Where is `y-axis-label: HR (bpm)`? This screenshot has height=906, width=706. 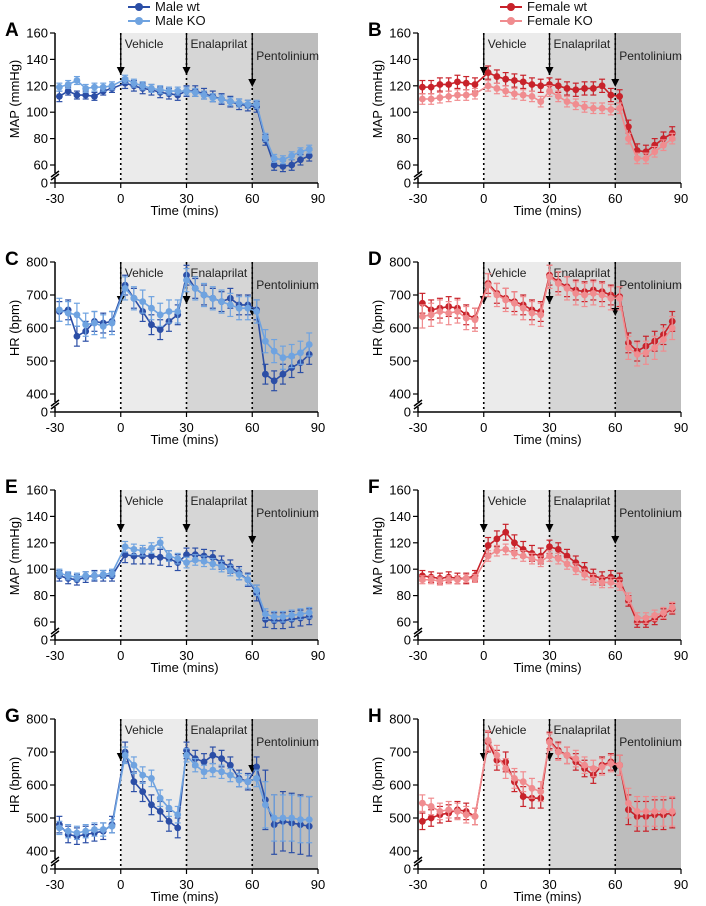
y-axis-label: HR (bpm) is located at coordinates (14, 328).